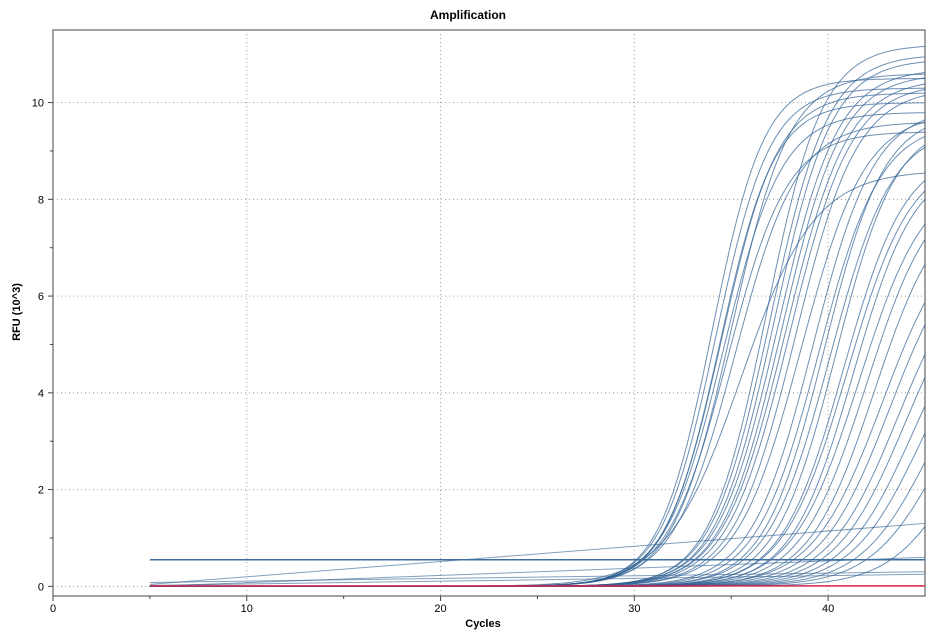 This screenshot has height=633, width=936. What do you see at coordinates (53, 609) in the screenshot?
I see `x-tick-label: 0` at bounding box center [53, 609].